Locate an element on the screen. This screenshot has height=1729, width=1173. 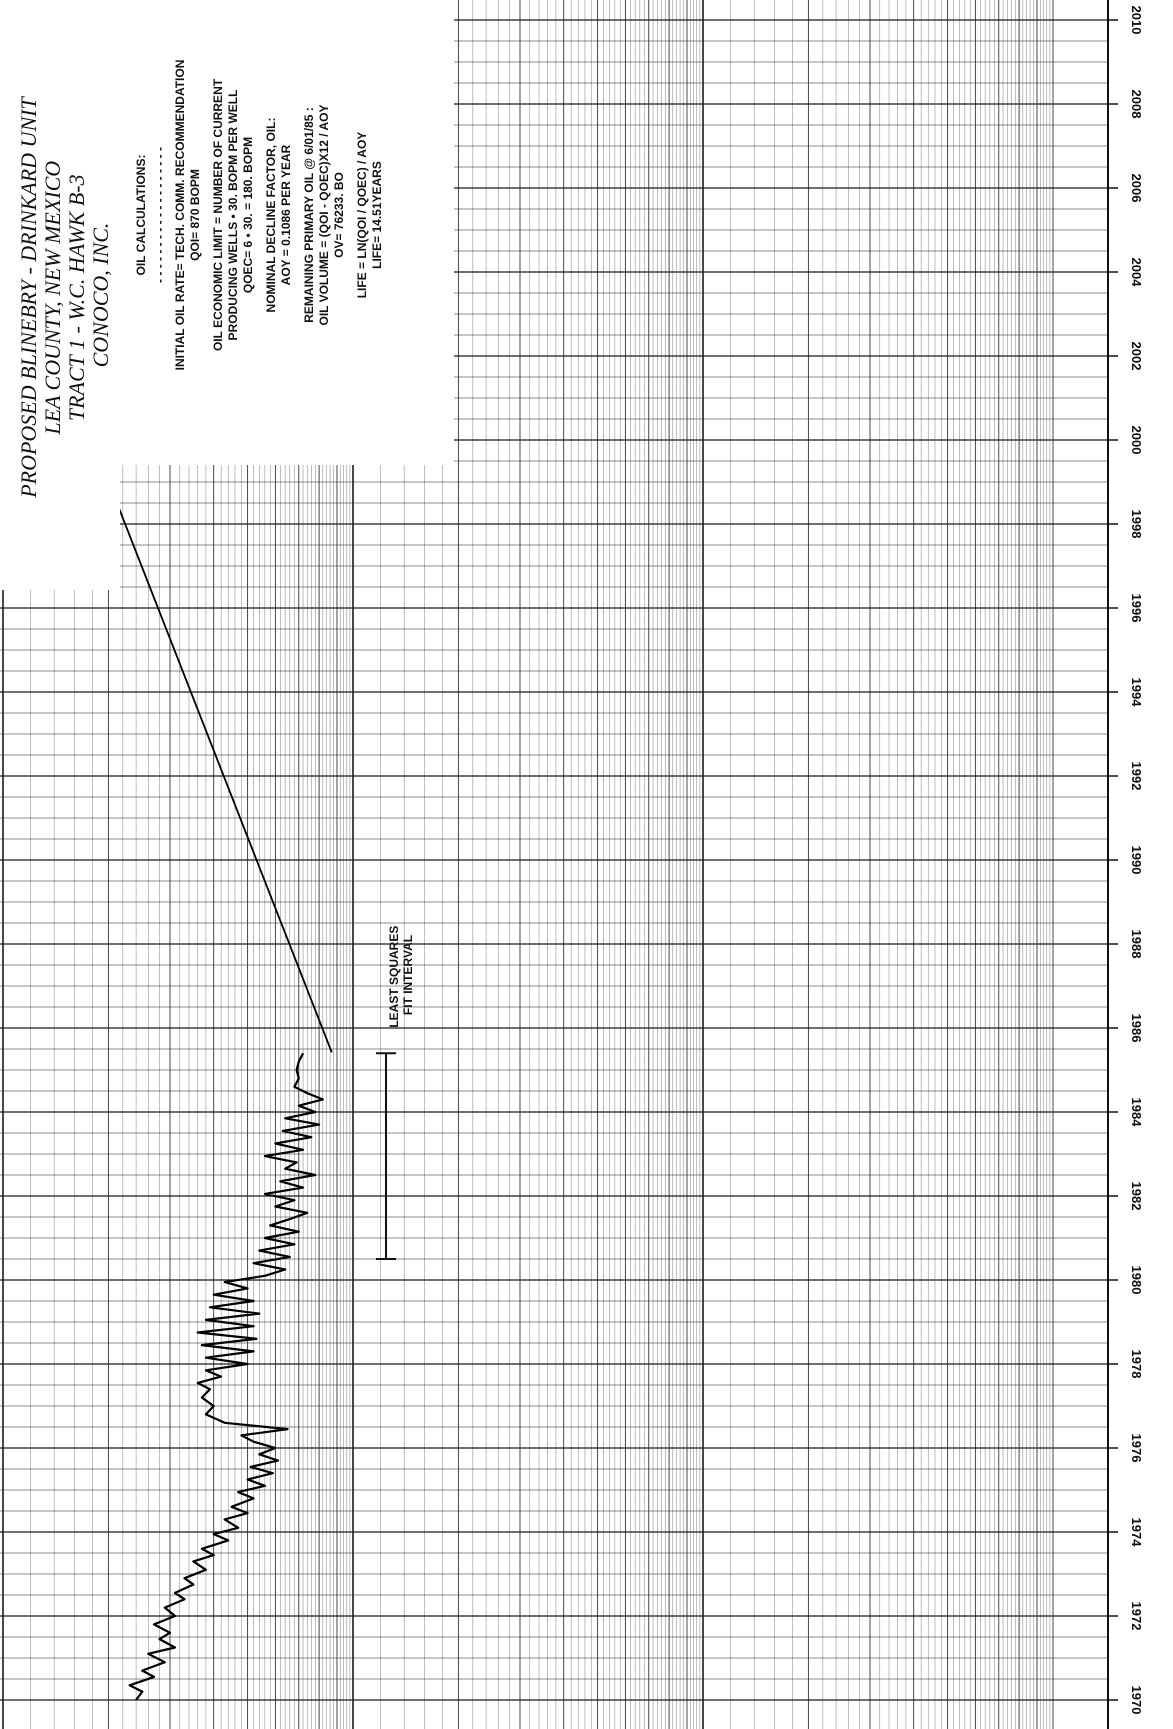
time-axis-tick-label: 1982 is located at coordinates (1136, 1196).